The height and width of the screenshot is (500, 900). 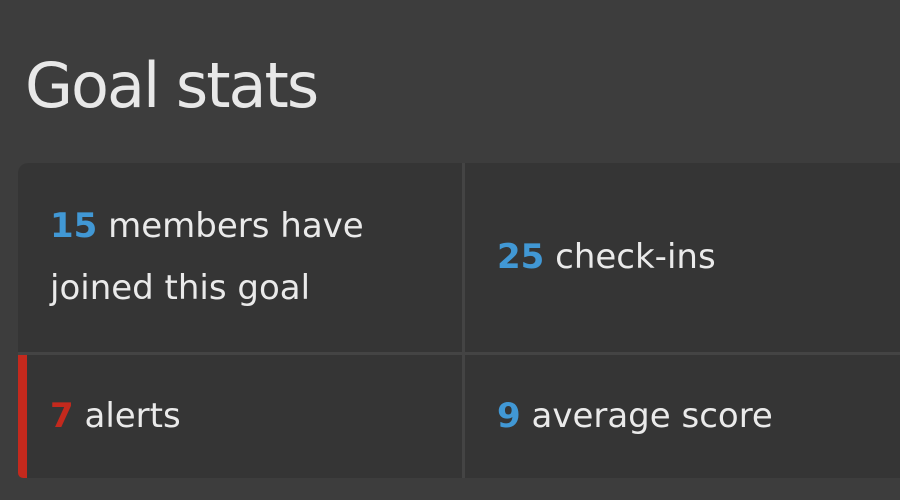 I want to click on stat-cell-average-score: 9 average score, so click(x=682, y=416).